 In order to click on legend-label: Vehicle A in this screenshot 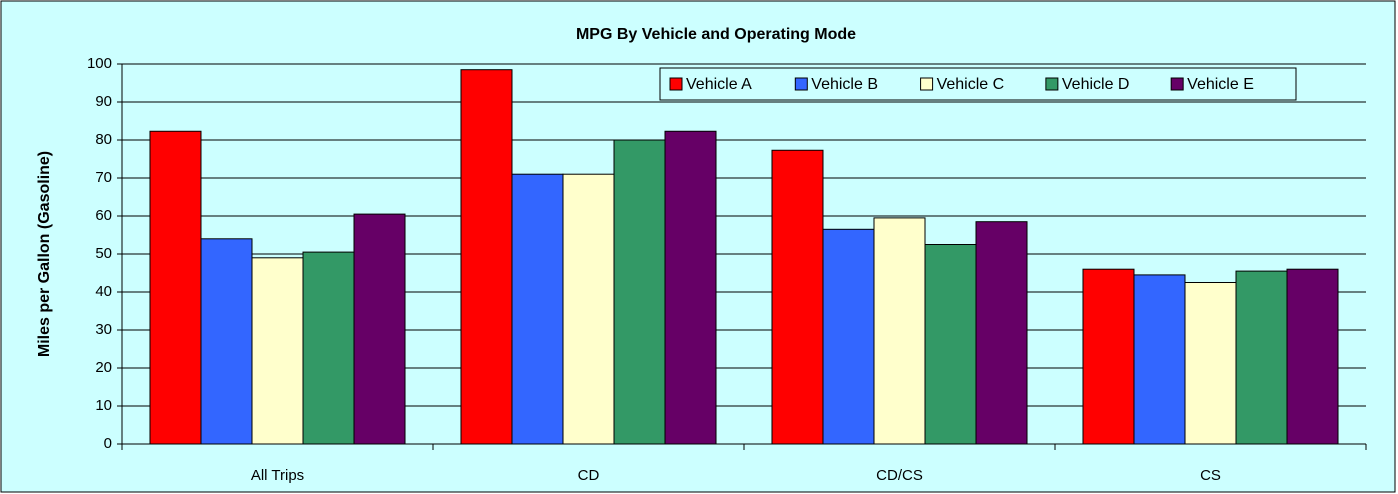, I will do `click(719, 84)`.